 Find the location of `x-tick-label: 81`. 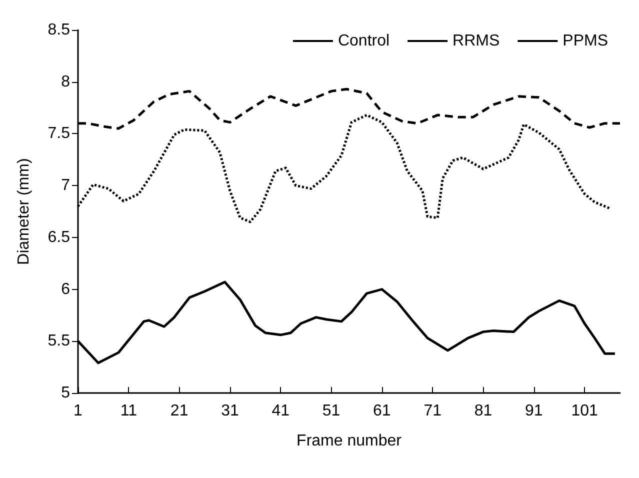

x-tick-label: 81 is located at coordinates (483, 411).